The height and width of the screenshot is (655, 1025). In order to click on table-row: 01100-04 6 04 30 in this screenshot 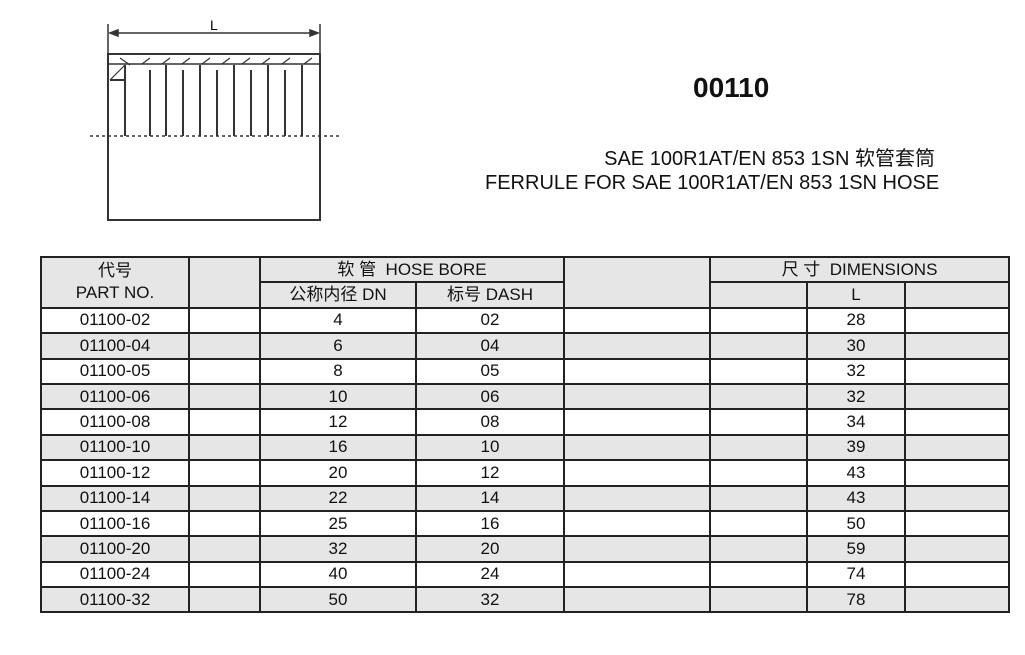, I will do `click(525, 346)`.